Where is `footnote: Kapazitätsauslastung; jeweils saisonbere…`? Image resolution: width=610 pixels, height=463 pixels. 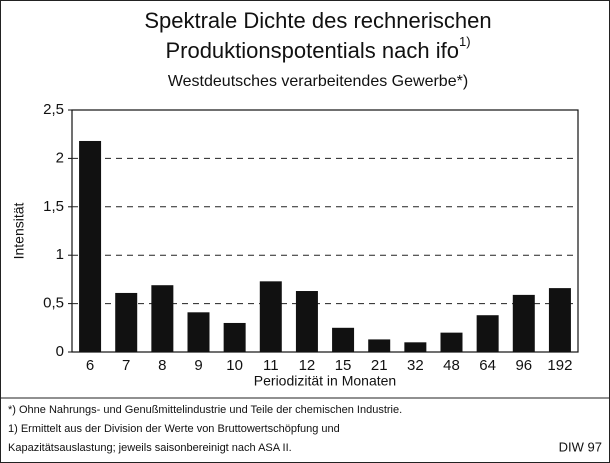
footnote: Kapazitätsauslastung; jeweils saisonbere… is located at coordinates (150, 448).